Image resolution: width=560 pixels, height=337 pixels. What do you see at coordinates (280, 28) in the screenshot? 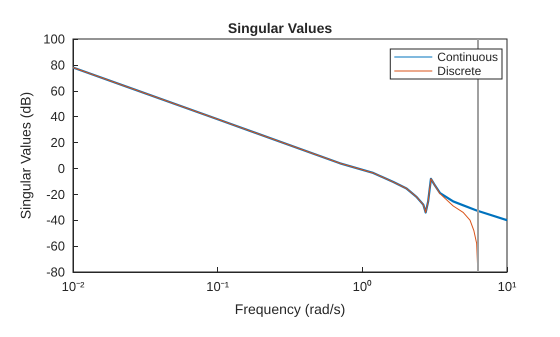
I see `chart-title: Singular Values` at bounding box center [280, 28].